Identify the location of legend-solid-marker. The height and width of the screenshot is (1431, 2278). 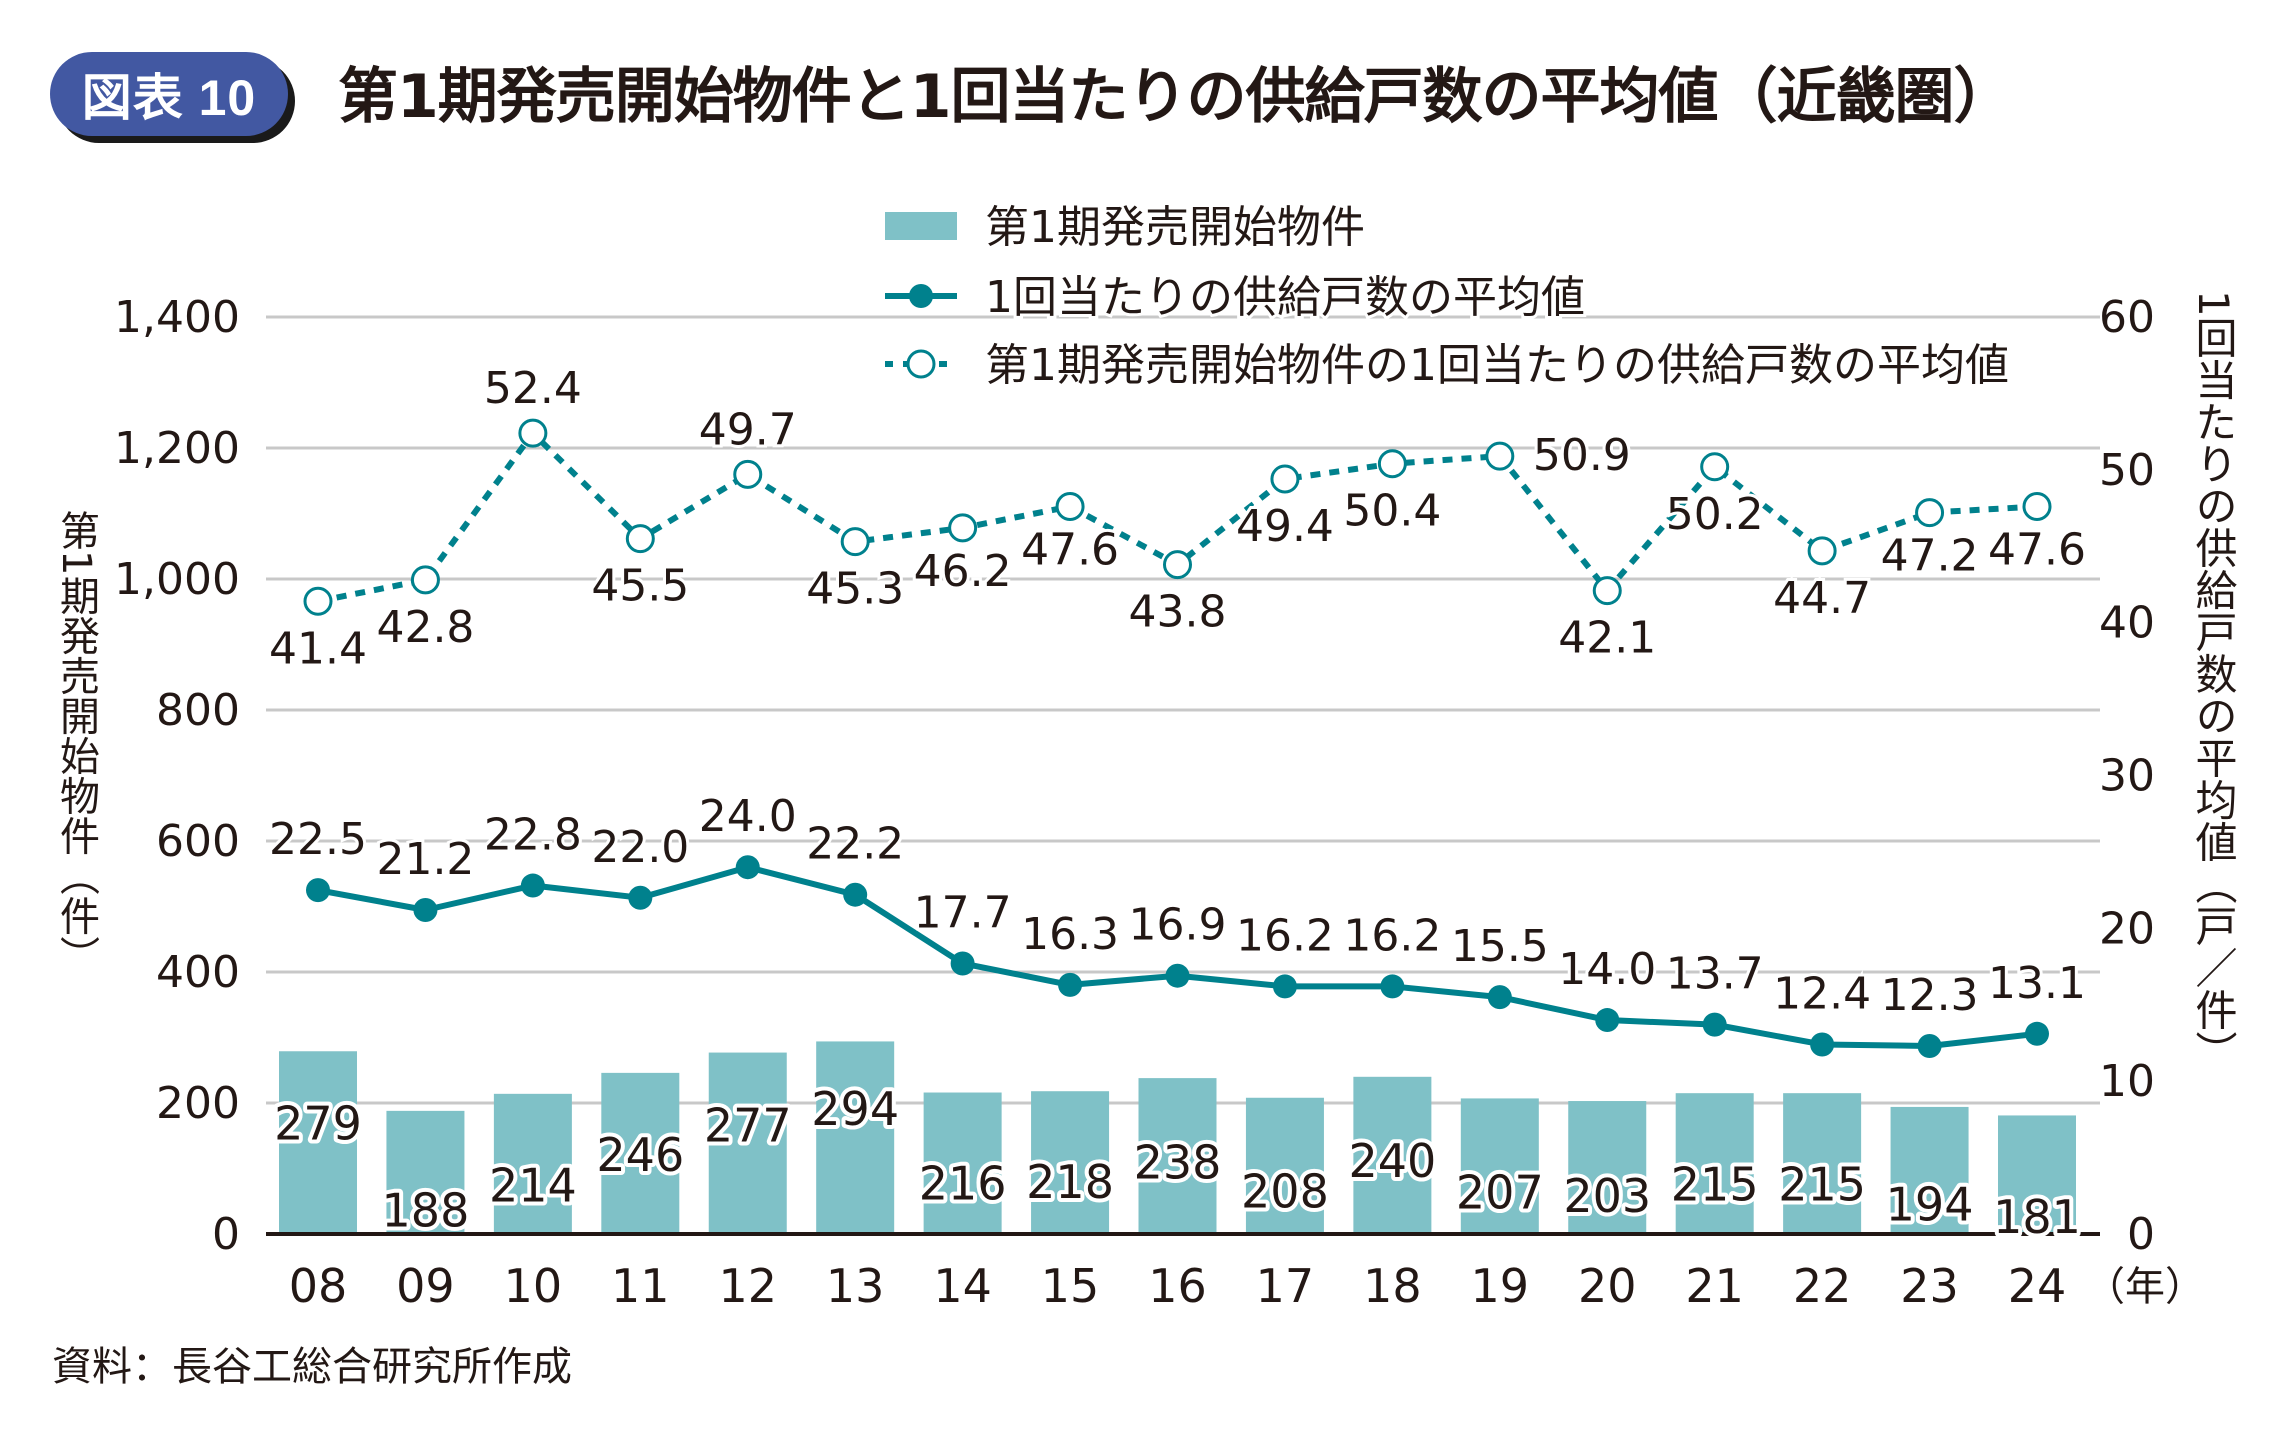
(921, 296).